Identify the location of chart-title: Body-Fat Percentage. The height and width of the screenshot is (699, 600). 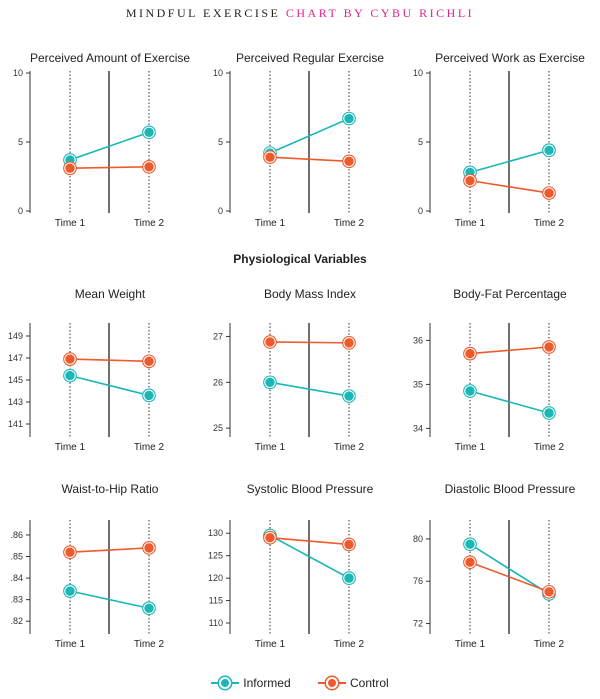
(510, 294).